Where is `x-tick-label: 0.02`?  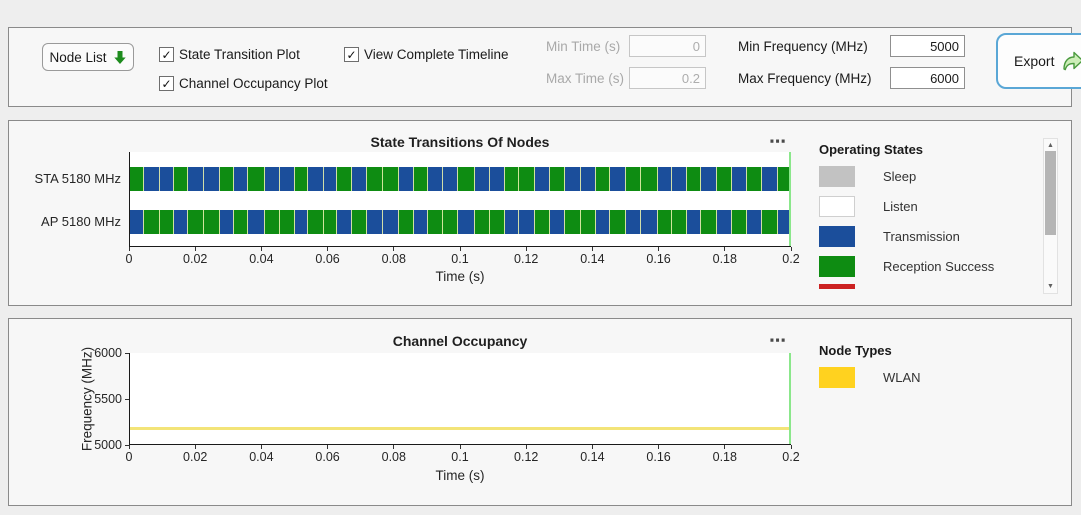
x-tick-label: 0.02 is located at coordinates (195, 259).